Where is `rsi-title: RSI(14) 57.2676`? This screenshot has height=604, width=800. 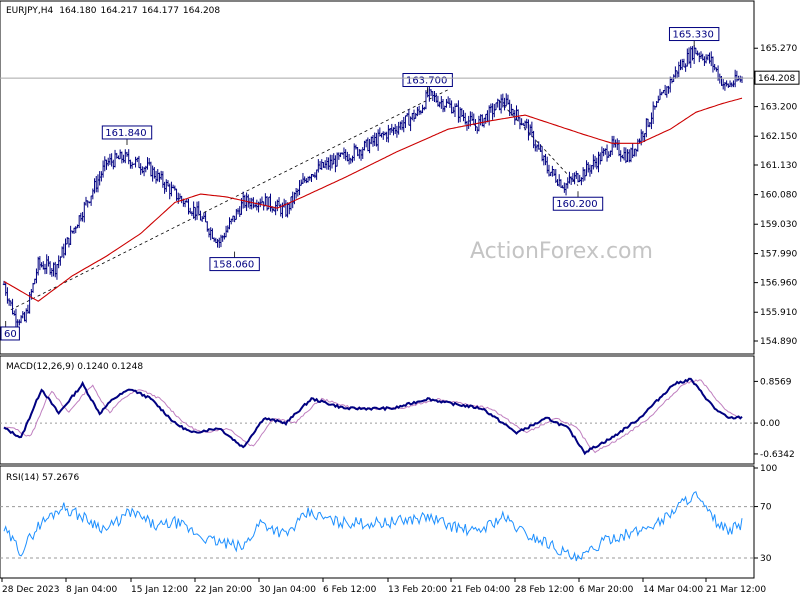 rsi-title: RSI(14) 57.2676 is located at coordinates (42, 478).